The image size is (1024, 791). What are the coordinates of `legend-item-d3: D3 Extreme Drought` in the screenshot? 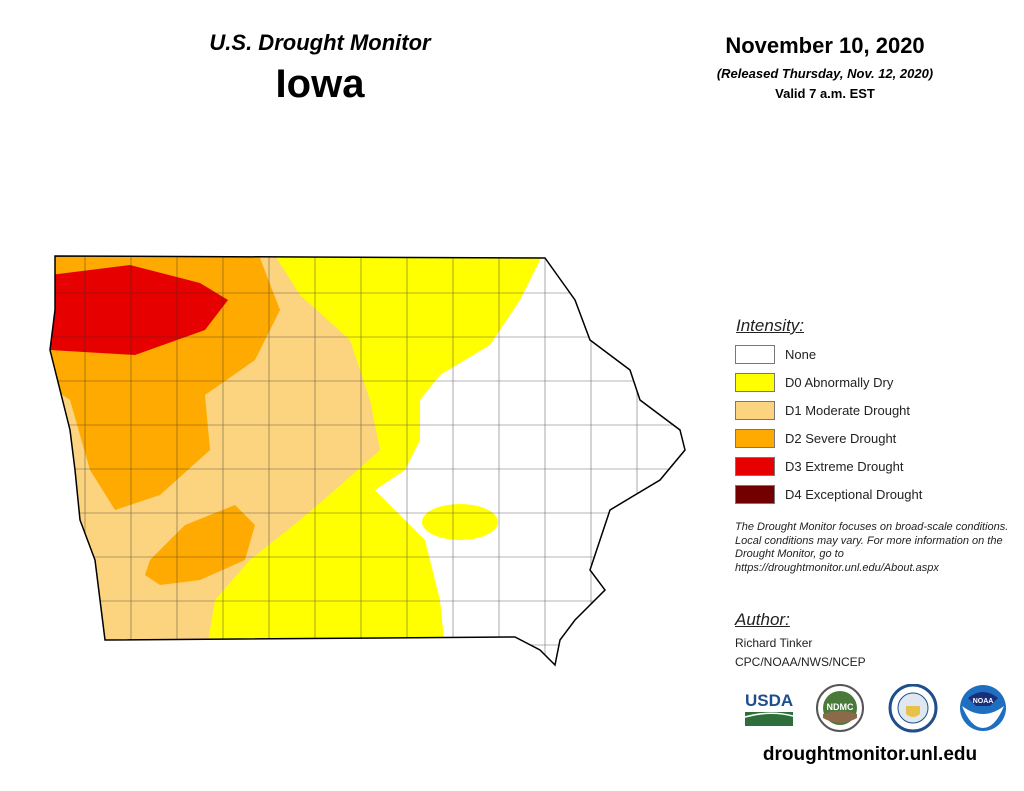 It's located at (819, 466).